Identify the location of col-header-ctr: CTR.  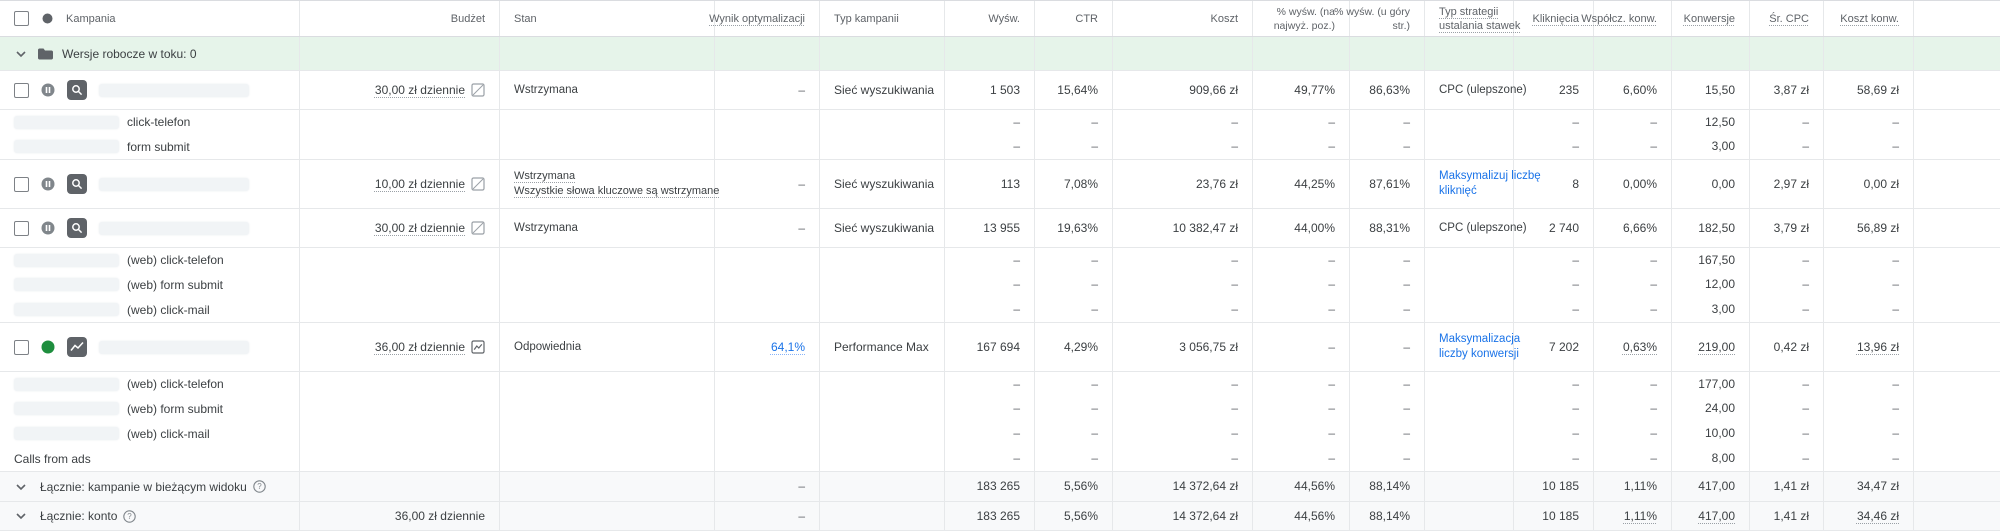
(1074, 18).